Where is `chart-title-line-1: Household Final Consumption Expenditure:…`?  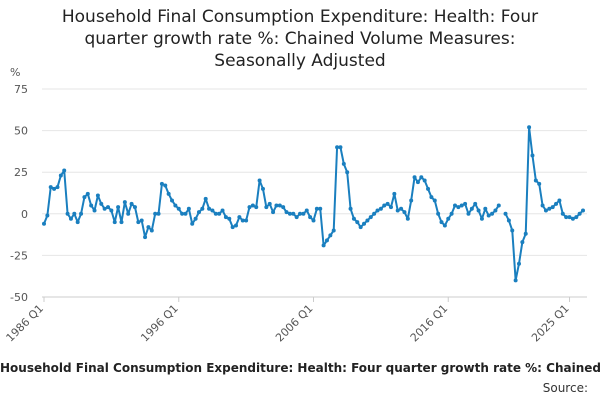 chart-title-line-1: Household Final Consumption Expenditure:… is located at coordinates (300, 17).